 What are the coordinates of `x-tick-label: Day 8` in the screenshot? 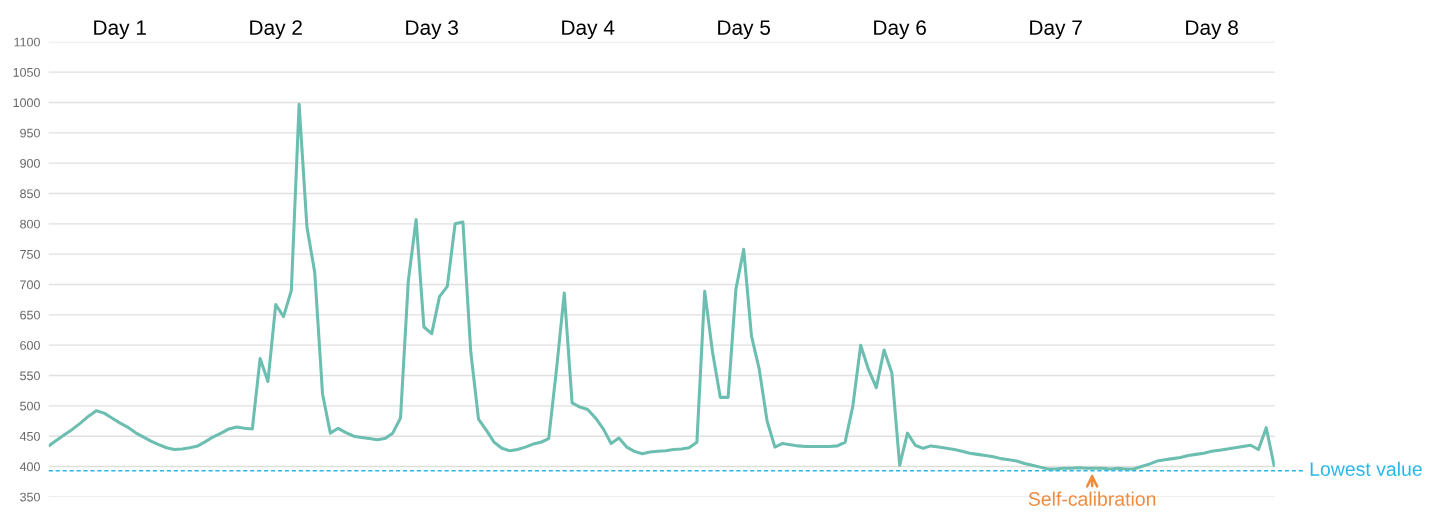 It's located at (1212, 30).